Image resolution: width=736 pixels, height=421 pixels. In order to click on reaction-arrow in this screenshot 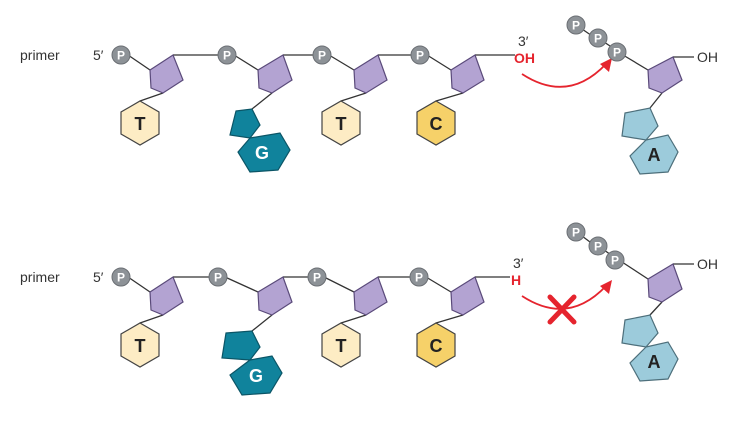, I will do `click(566, 73)`.